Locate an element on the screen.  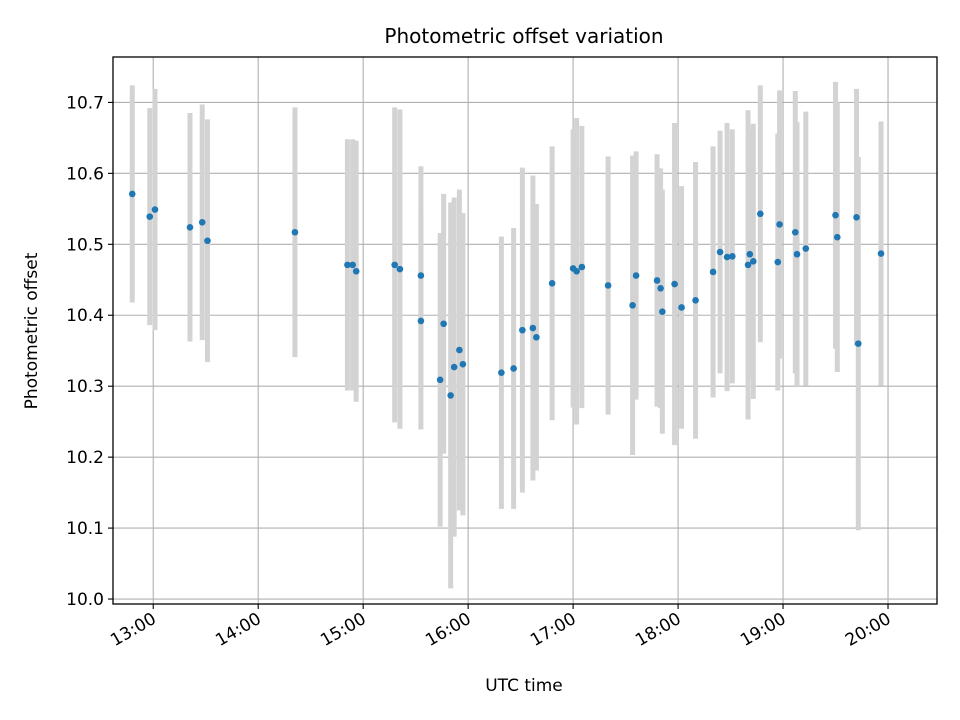
x-axis-label: UTC time is located at coordinates (524, 686).